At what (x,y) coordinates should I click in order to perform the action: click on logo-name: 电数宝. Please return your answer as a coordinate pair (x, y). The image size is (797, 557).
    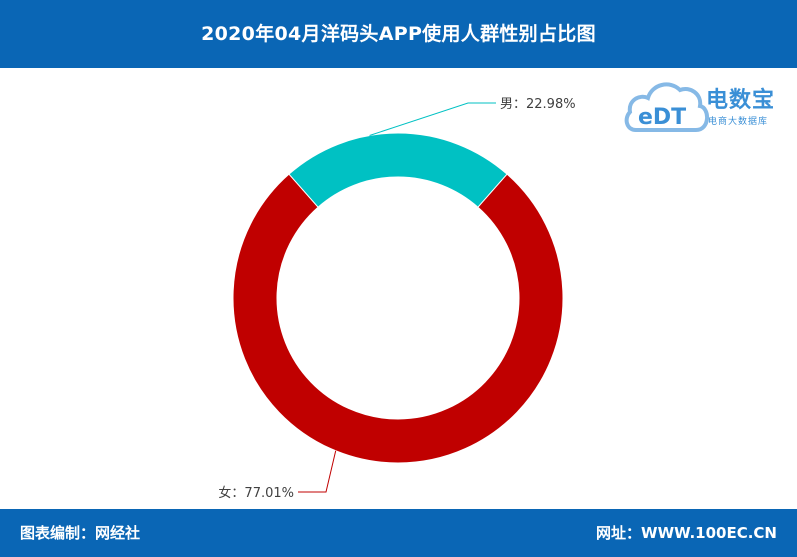
    Looking at the image, I should click on (741, 100).